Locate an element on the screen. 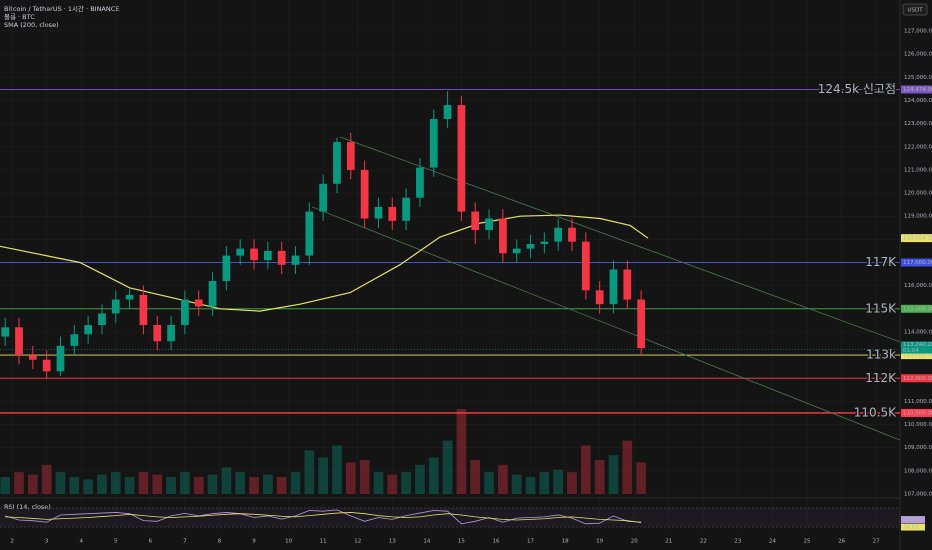 The width and height of the screenshot is (932, 550). price-tag-label: 35.64 is located at coordinates (911, 520).